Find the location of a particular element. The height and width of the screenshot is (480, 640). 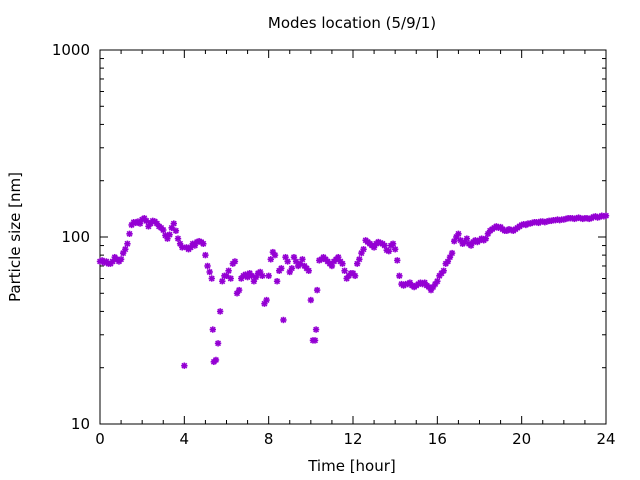

y-axis-title: Particle size [nm] is located at coordinates (15, 237).